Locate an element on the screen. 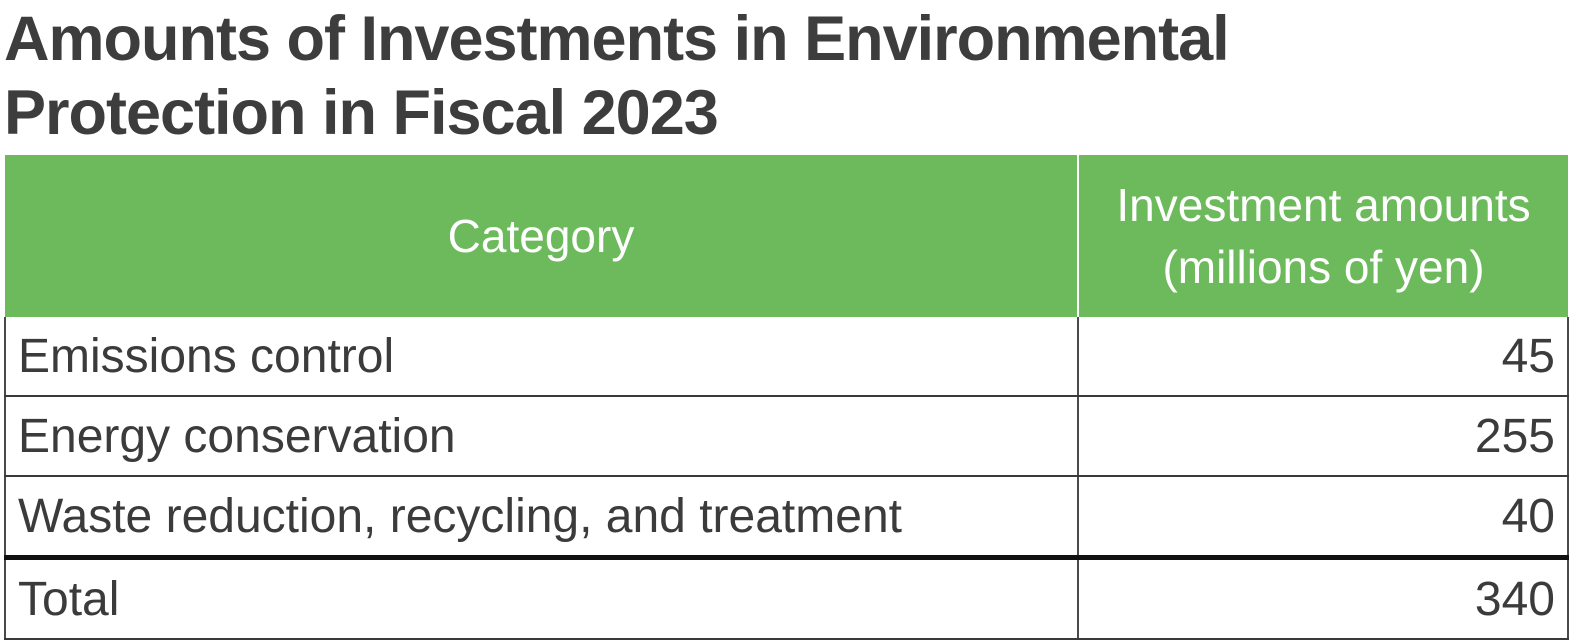 The width and height of the screenshot is (1571, 644). amount-column-header: Investment amounts (millions of yen) is located at coordinates (1323, 236).